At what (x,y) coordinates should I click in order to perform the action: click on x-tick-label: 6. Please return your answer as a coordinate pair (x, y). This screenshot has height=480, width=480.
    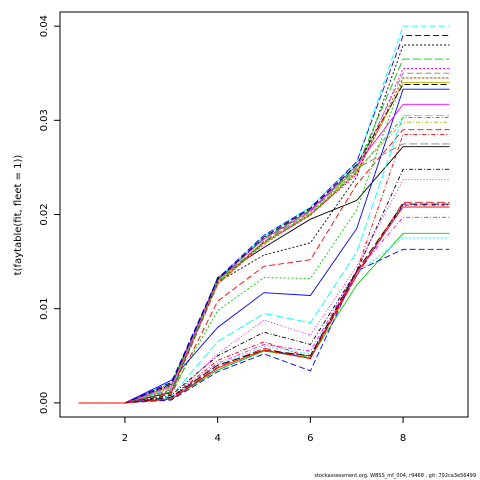
    Looking at the image, I should click on (310, 438).